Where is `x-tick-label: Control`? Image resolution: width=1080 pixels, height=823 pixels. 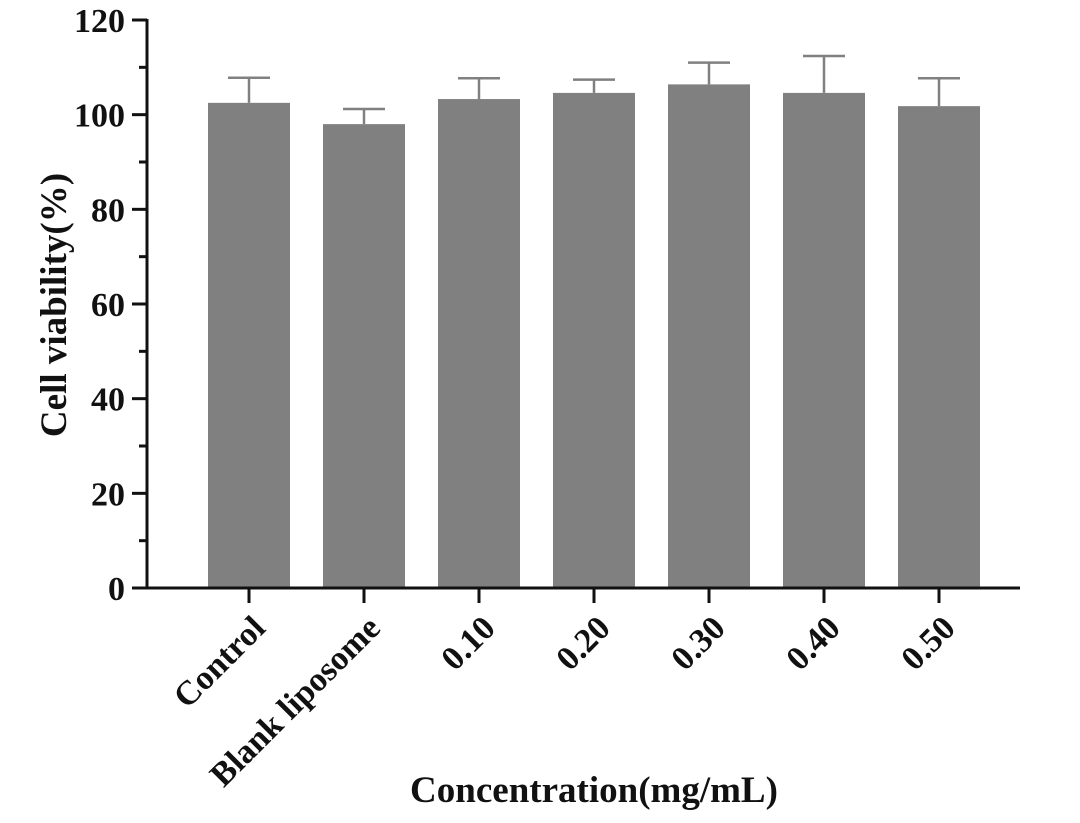 x-tick-label: Control is located at coordinates (220, 662).